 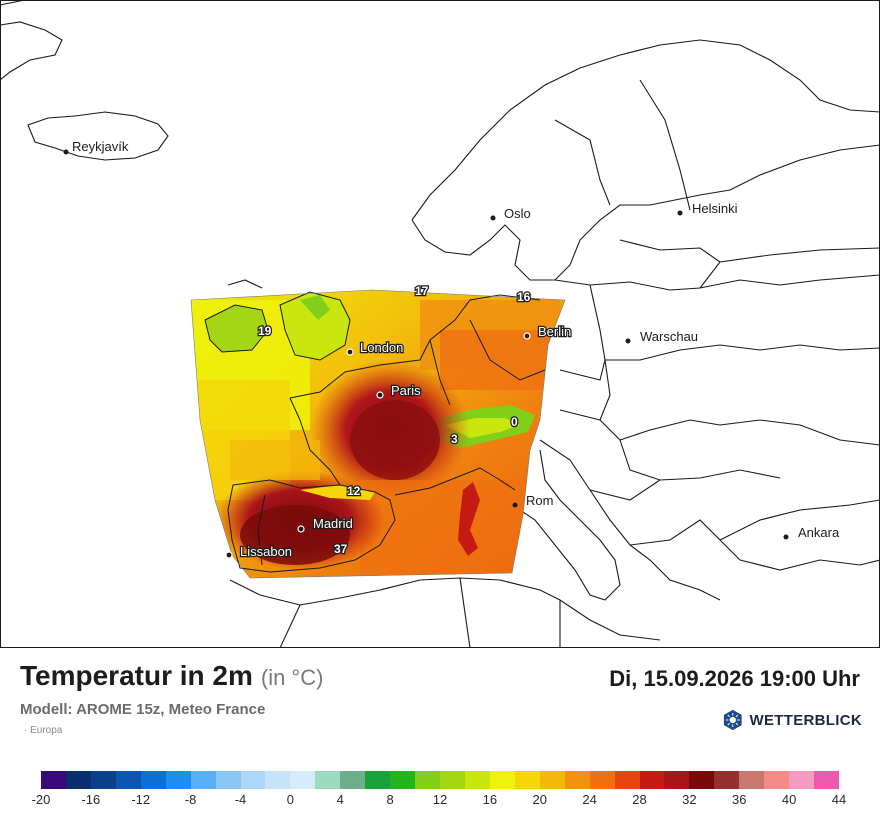 What do you see at coordinates (41, 799) in the screenshot?
I see `color-scale-tick-label: -20` at bounding box center [41, 799].